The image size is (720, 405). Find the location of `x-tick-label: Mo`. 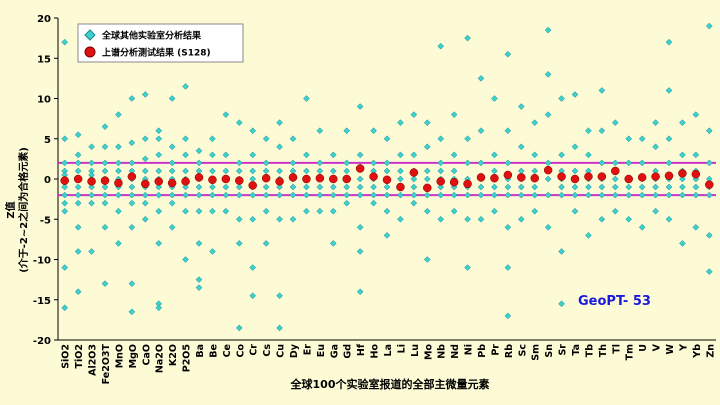

x-tick-label: Mo is located at coordinates (428, 352).